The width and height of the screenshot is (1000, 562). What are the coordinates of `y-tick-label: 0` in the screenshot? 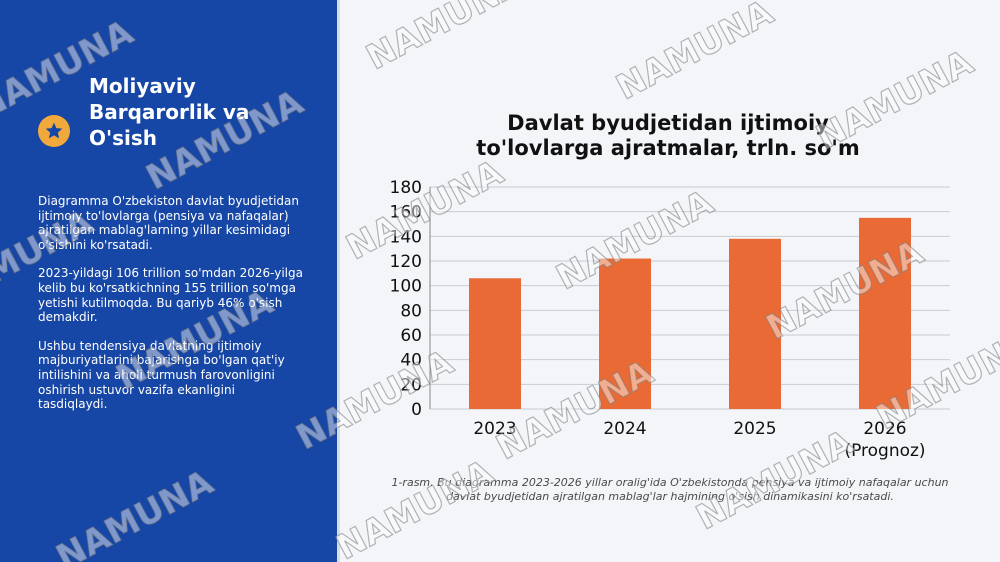 It's located at (416, 410).